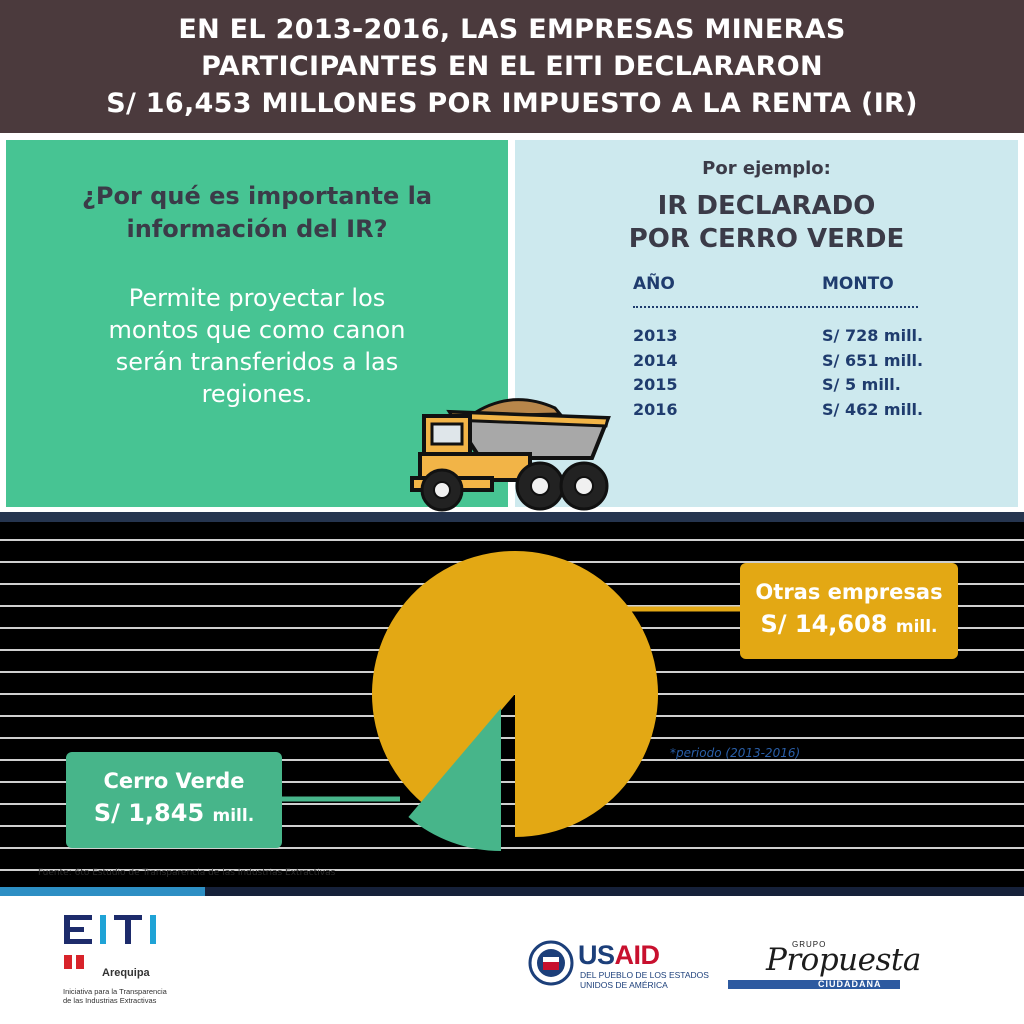 The height and width of the screenshot is (1024, 1024). Describe the element at coordinates (174, 781) in the screenshot. I see `slice-name: Cerro Verde` at that location.